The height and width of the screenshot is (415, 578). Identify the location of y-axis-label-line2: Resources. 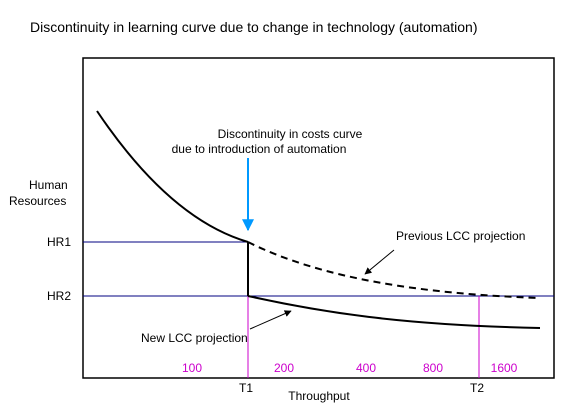
(37, 201).